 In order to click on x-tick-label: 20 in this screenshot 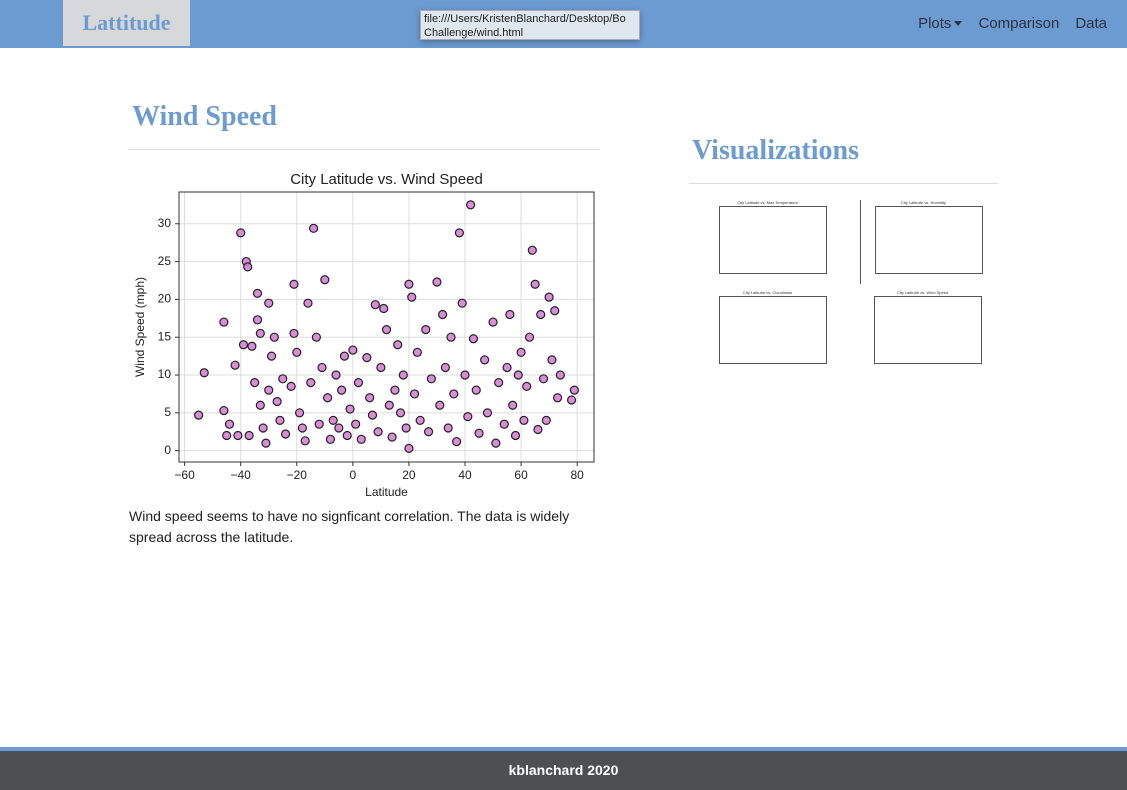, I will do `click(409, 475)`.